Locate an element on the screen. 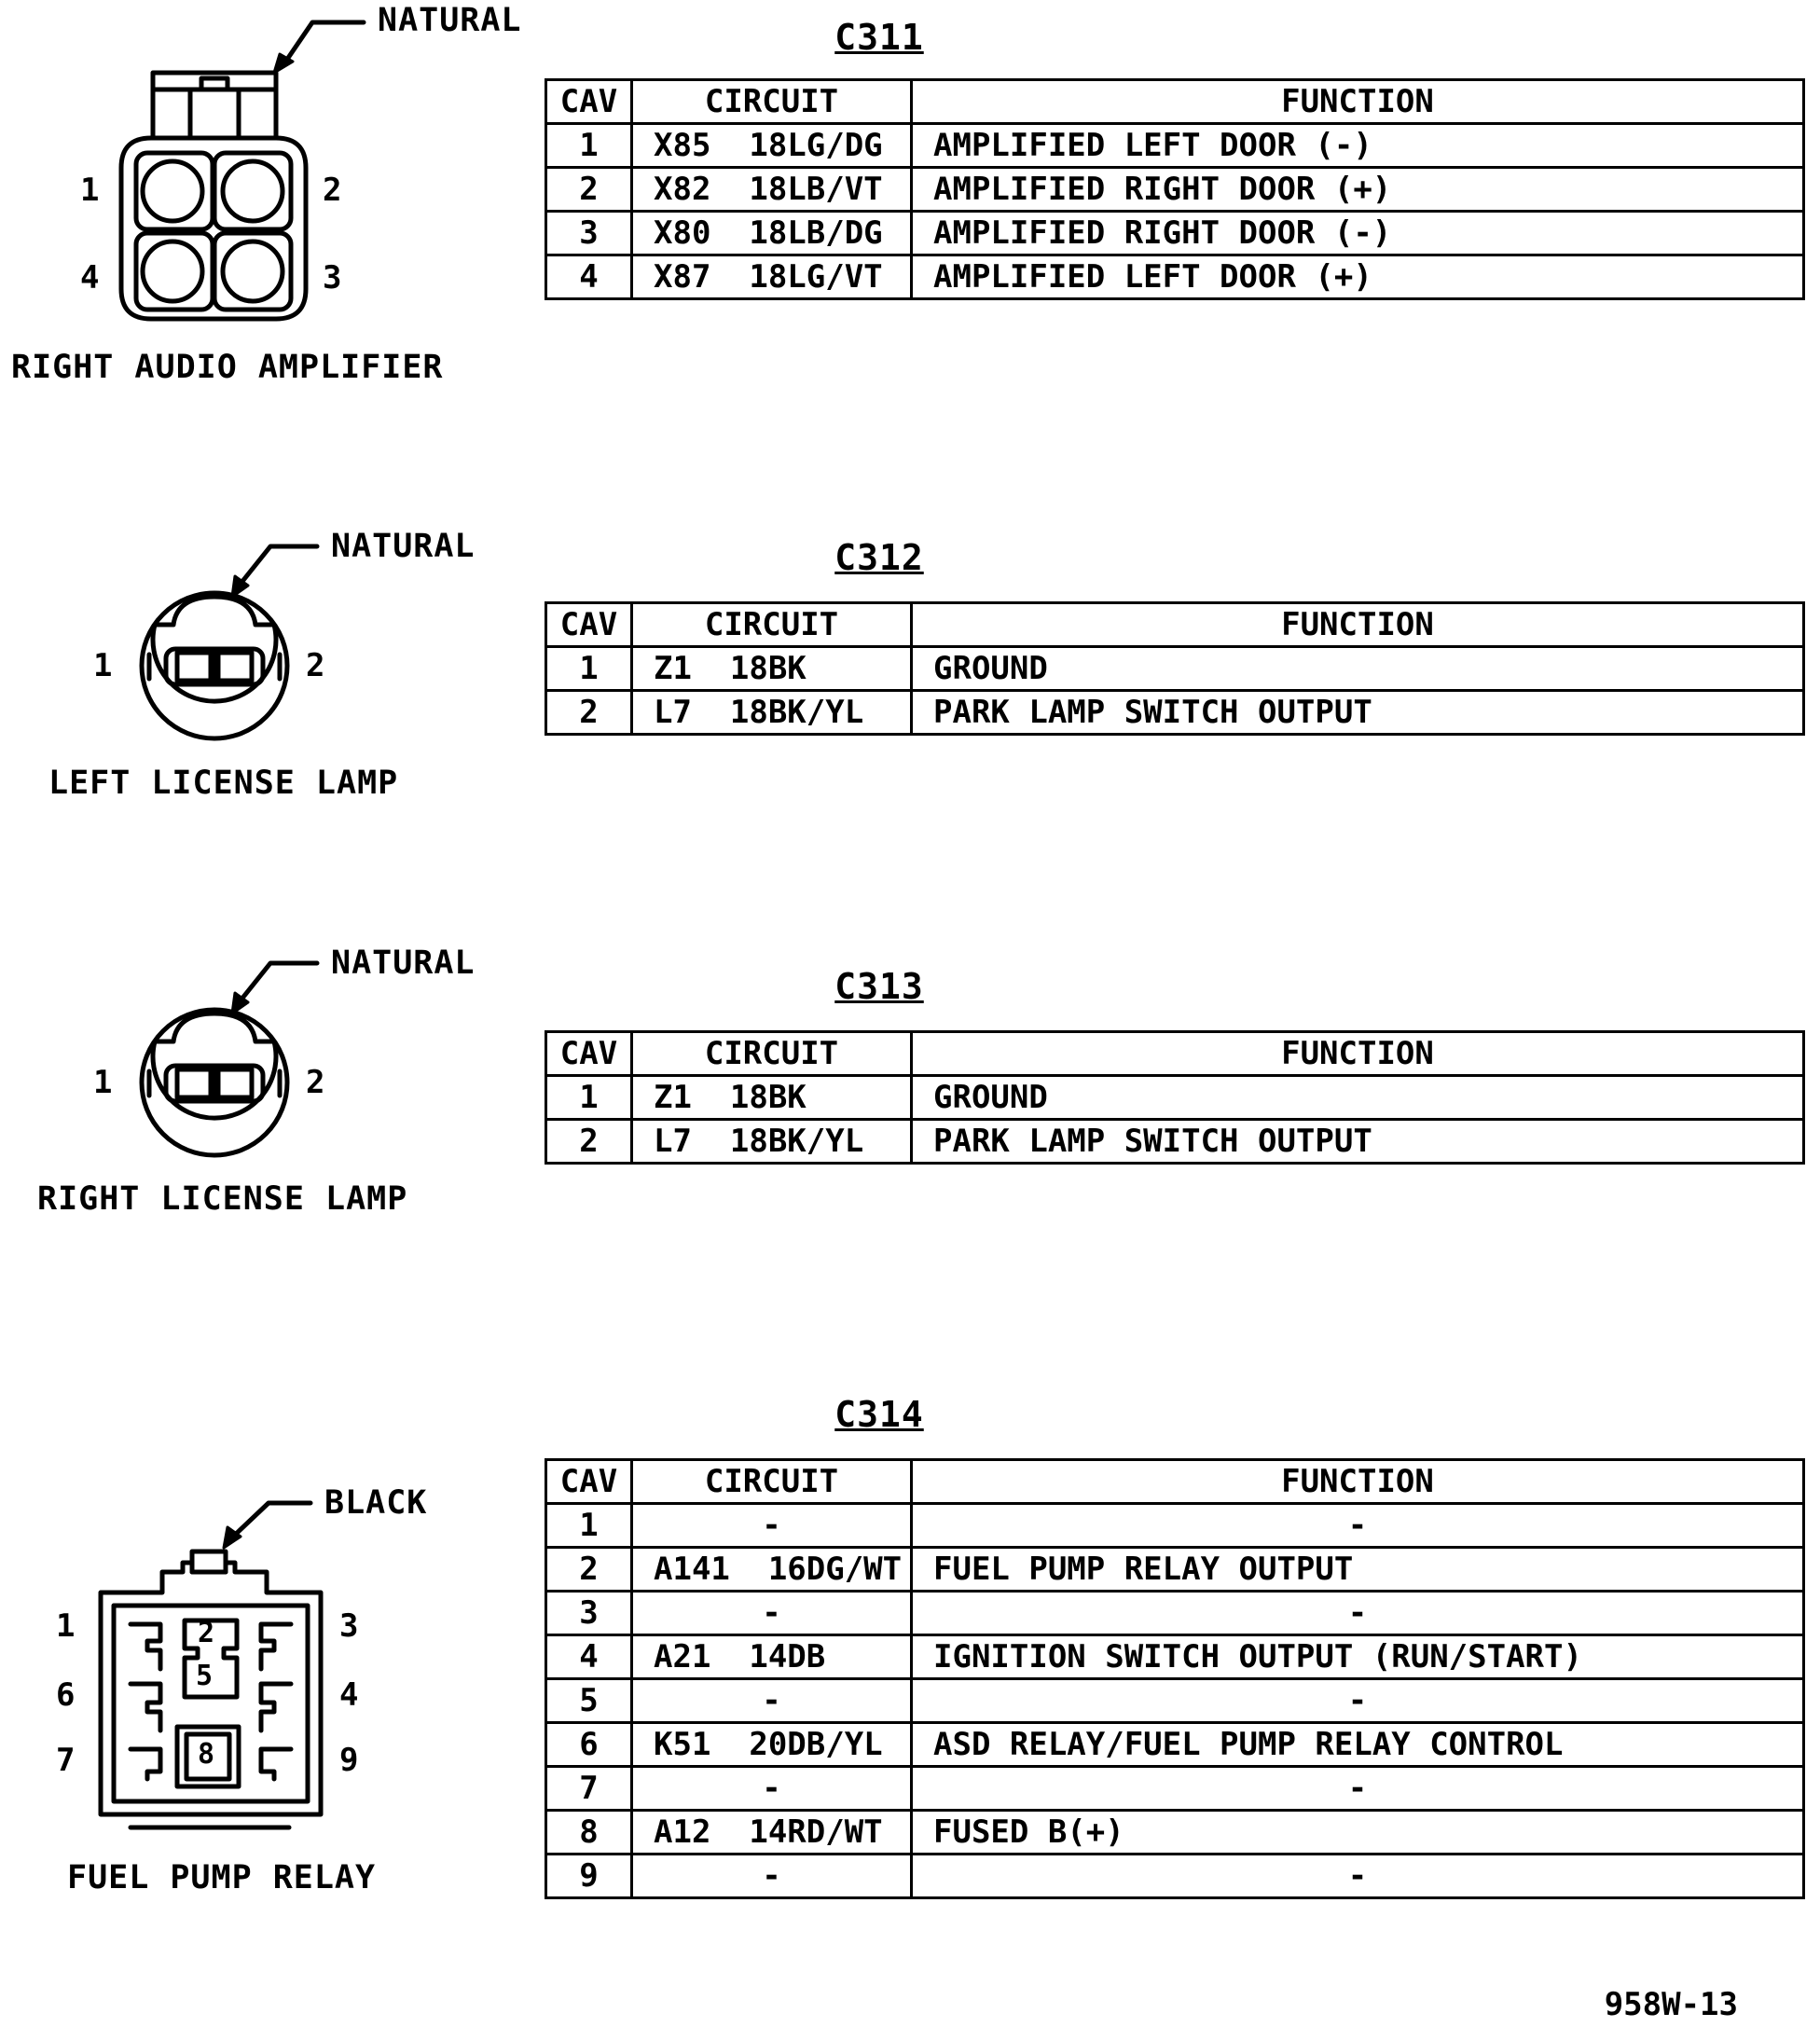 The width and height of the screenshot is (1820, 2027). left-license-lamp-connector-drawing is located at coordinates (229, 642).